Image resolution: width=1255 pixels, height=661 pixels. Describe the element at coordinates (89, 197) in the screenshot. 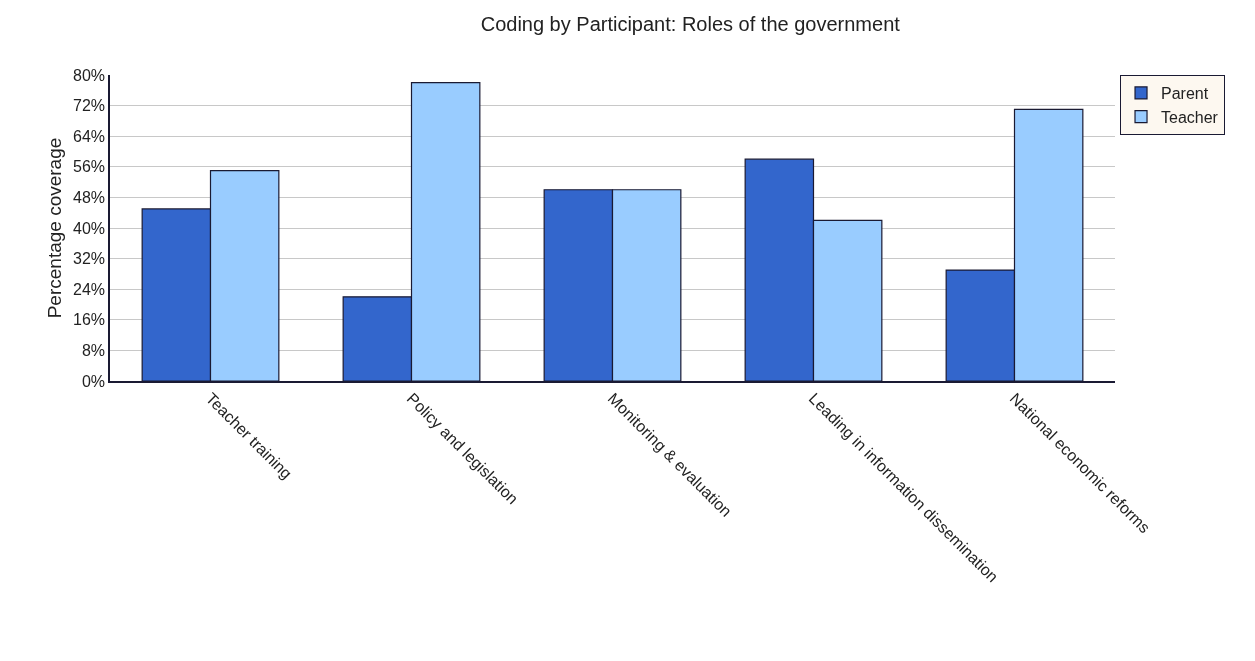

I see `y-tick-label: 48%` at that location.